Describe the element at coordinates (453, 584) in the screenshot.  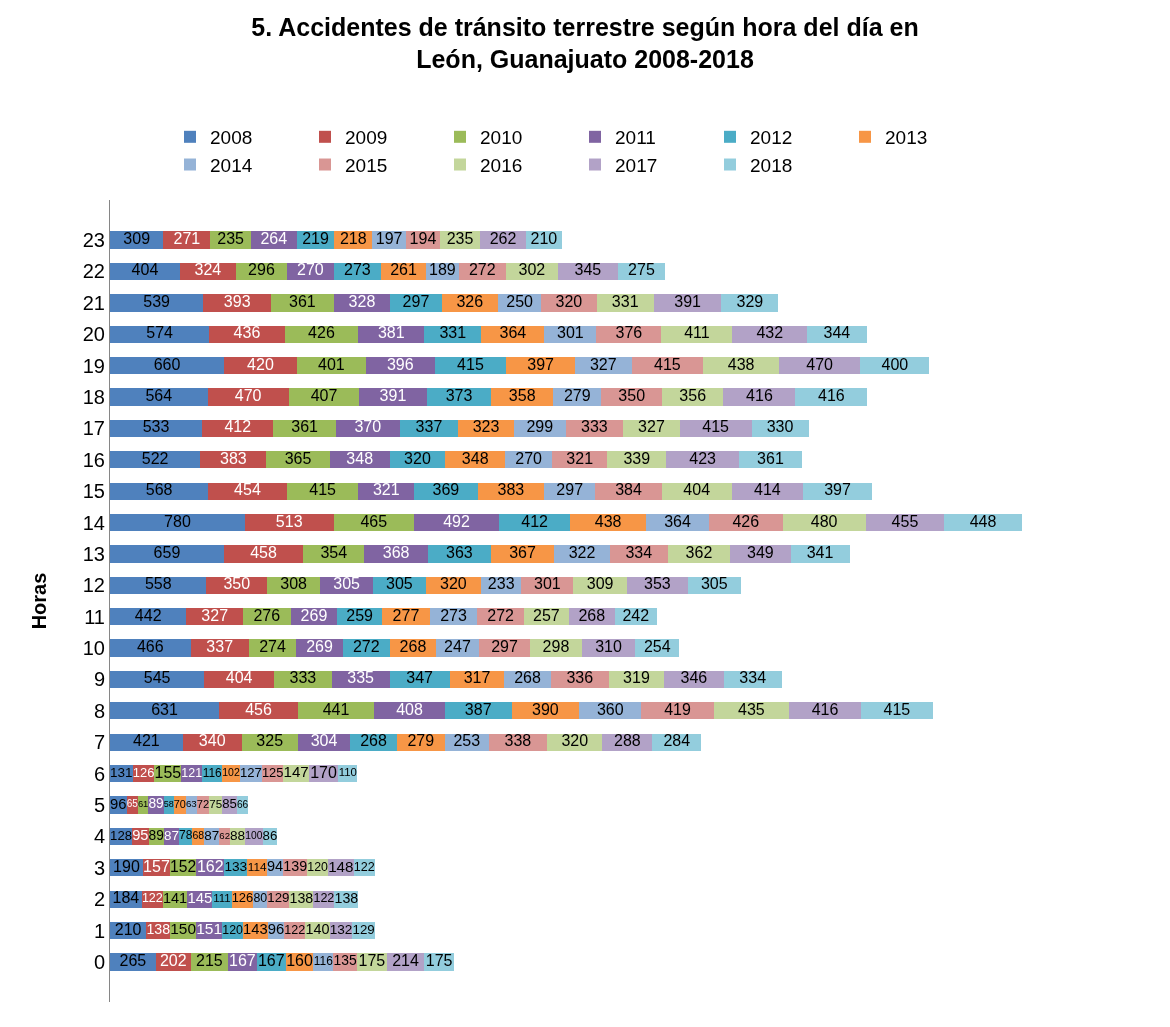
I see `data-label: 320` at that location.